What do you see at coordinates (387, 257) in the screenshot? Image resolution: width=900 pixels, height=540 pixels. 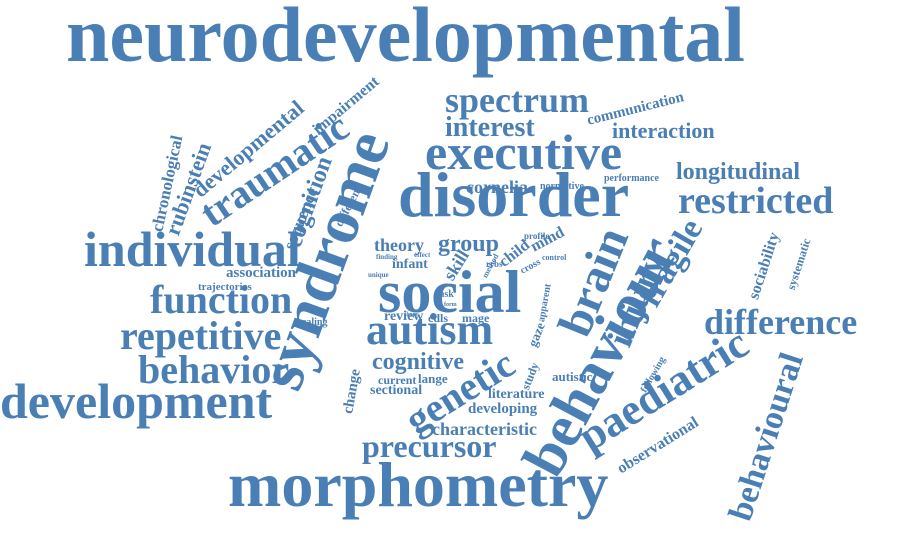 I see `word-finding: finding` at bounding box center [387, 257].